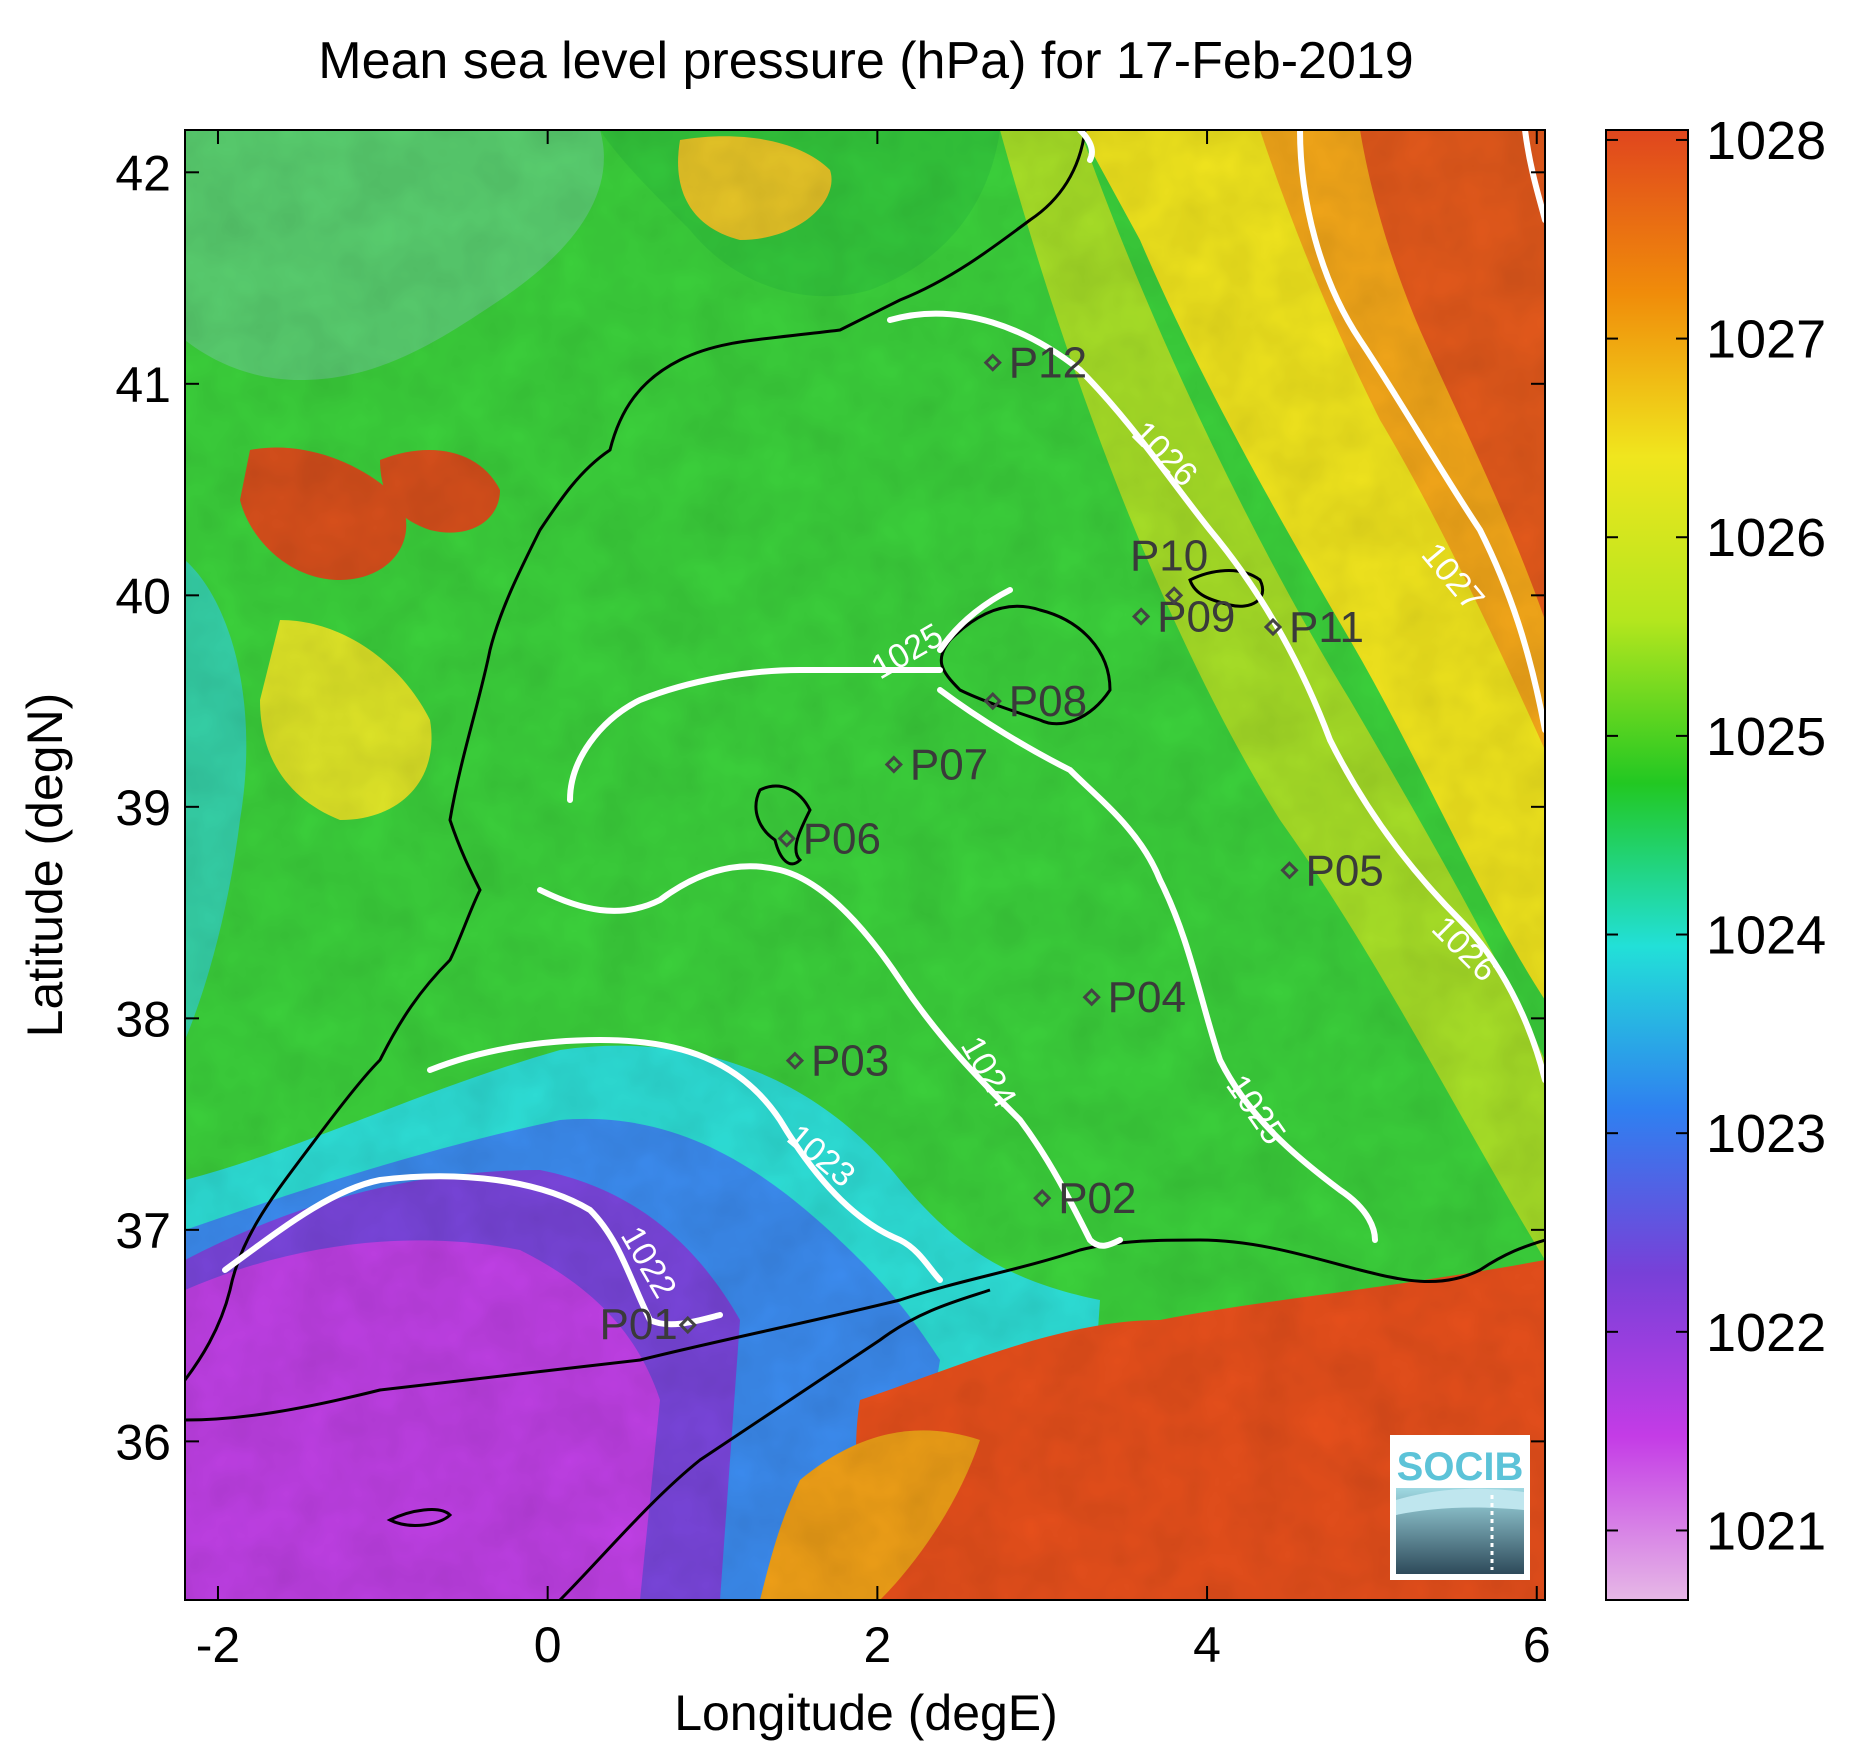  Describe the element at coordinates (1766, 737) in the screenshot. I see `colorbar-tick-label: 1025` at that location.